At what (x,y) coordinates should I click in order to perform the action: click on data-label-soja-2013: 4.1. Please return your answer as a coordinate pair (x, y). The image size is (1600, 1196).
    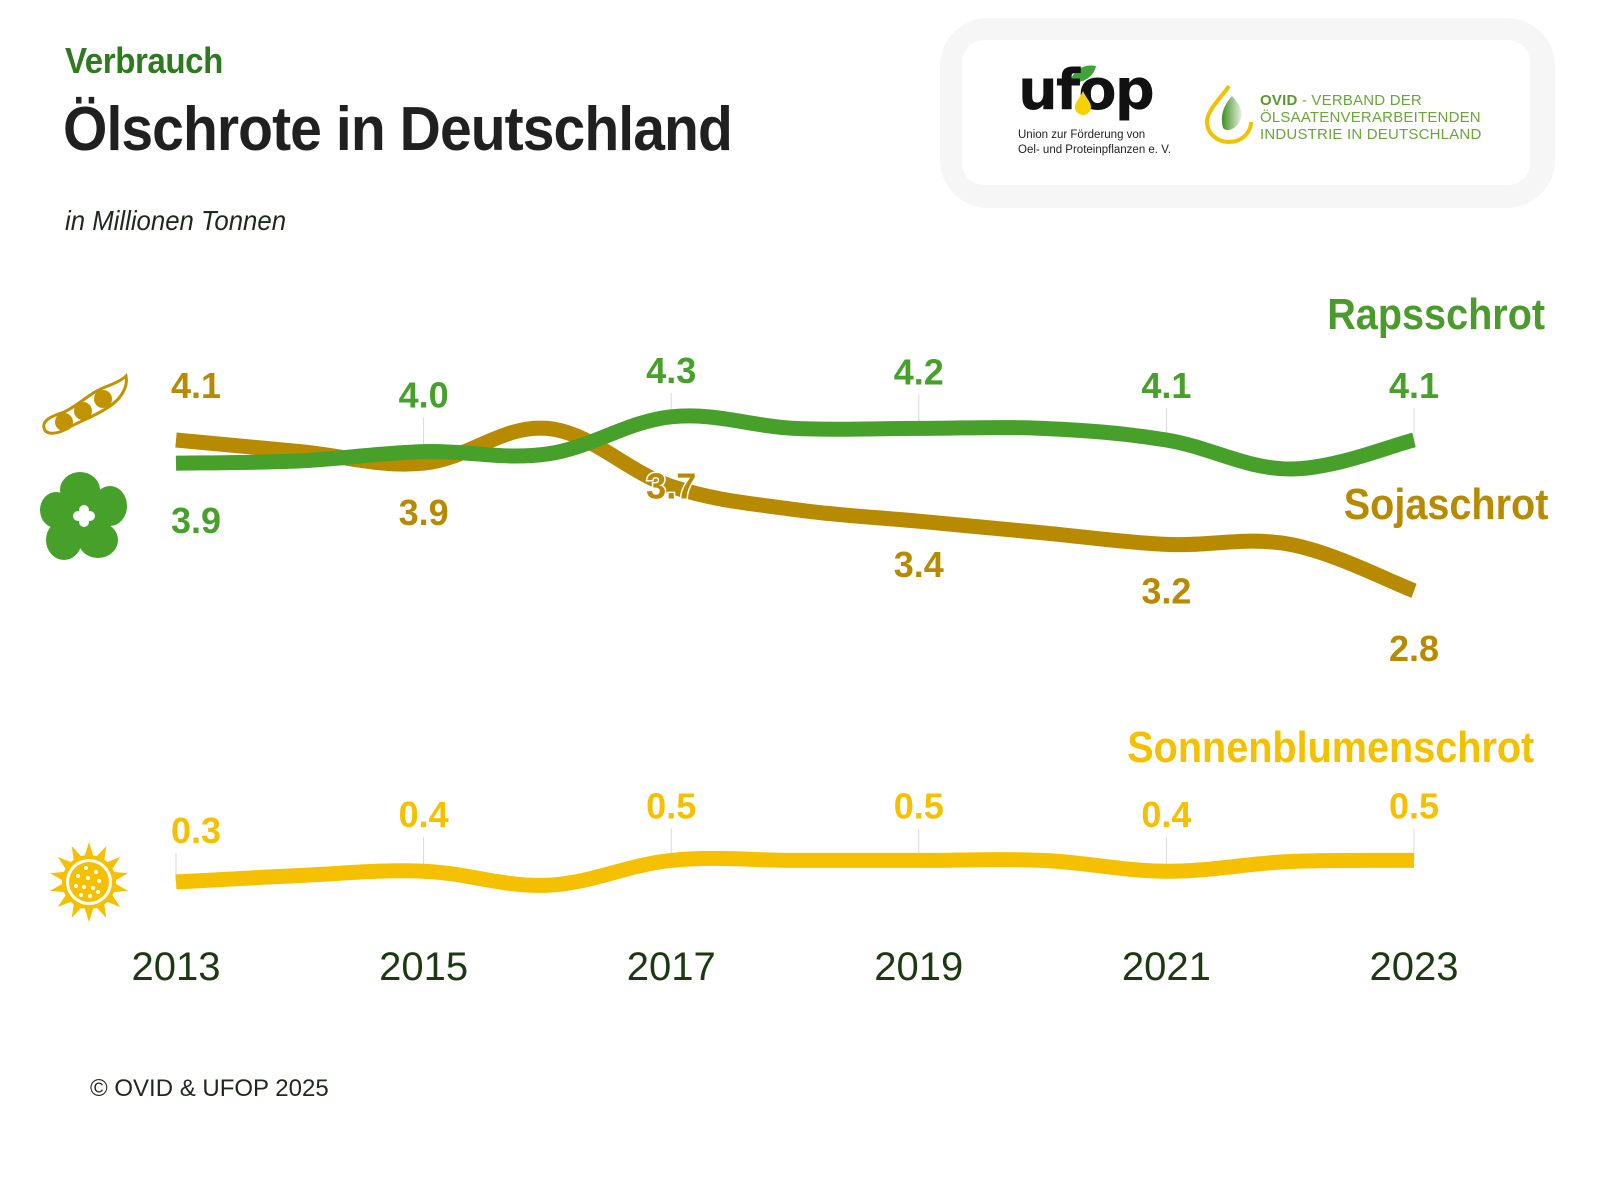
    Looking at the image, I should click on (196, 385).